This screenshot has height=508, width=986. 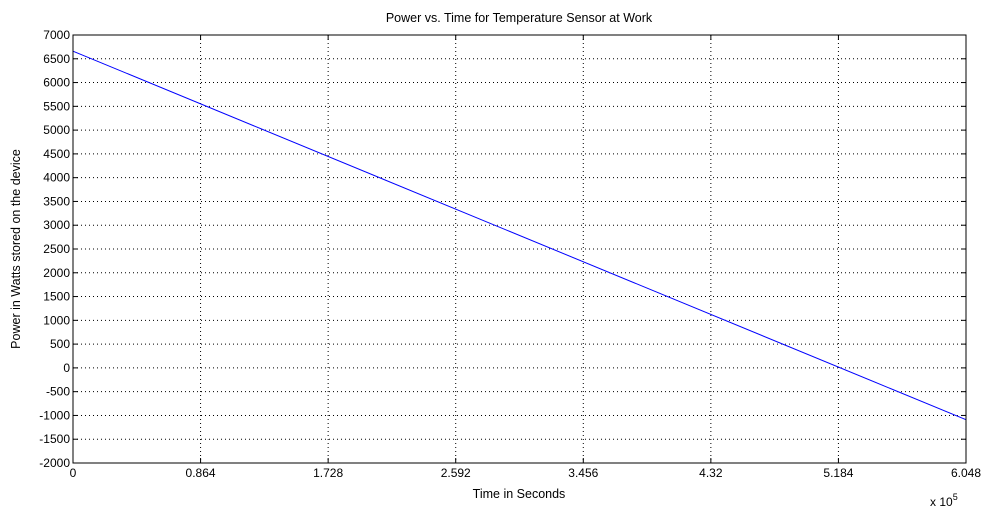 I want to click on y-tick-label: -1500, so click(x=54, y=439).